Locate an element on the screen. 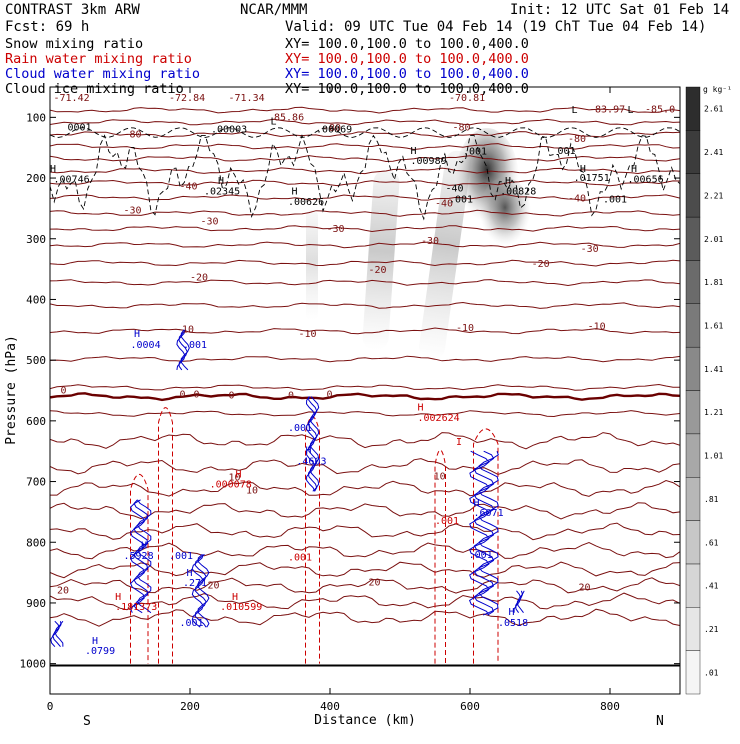 Image resolution: width=740 pixels, height=744 pixels. field-xy-cloud-water: XY= 100.0,100.0 to 100.0,400.0 is located at coordinates (407, 74).